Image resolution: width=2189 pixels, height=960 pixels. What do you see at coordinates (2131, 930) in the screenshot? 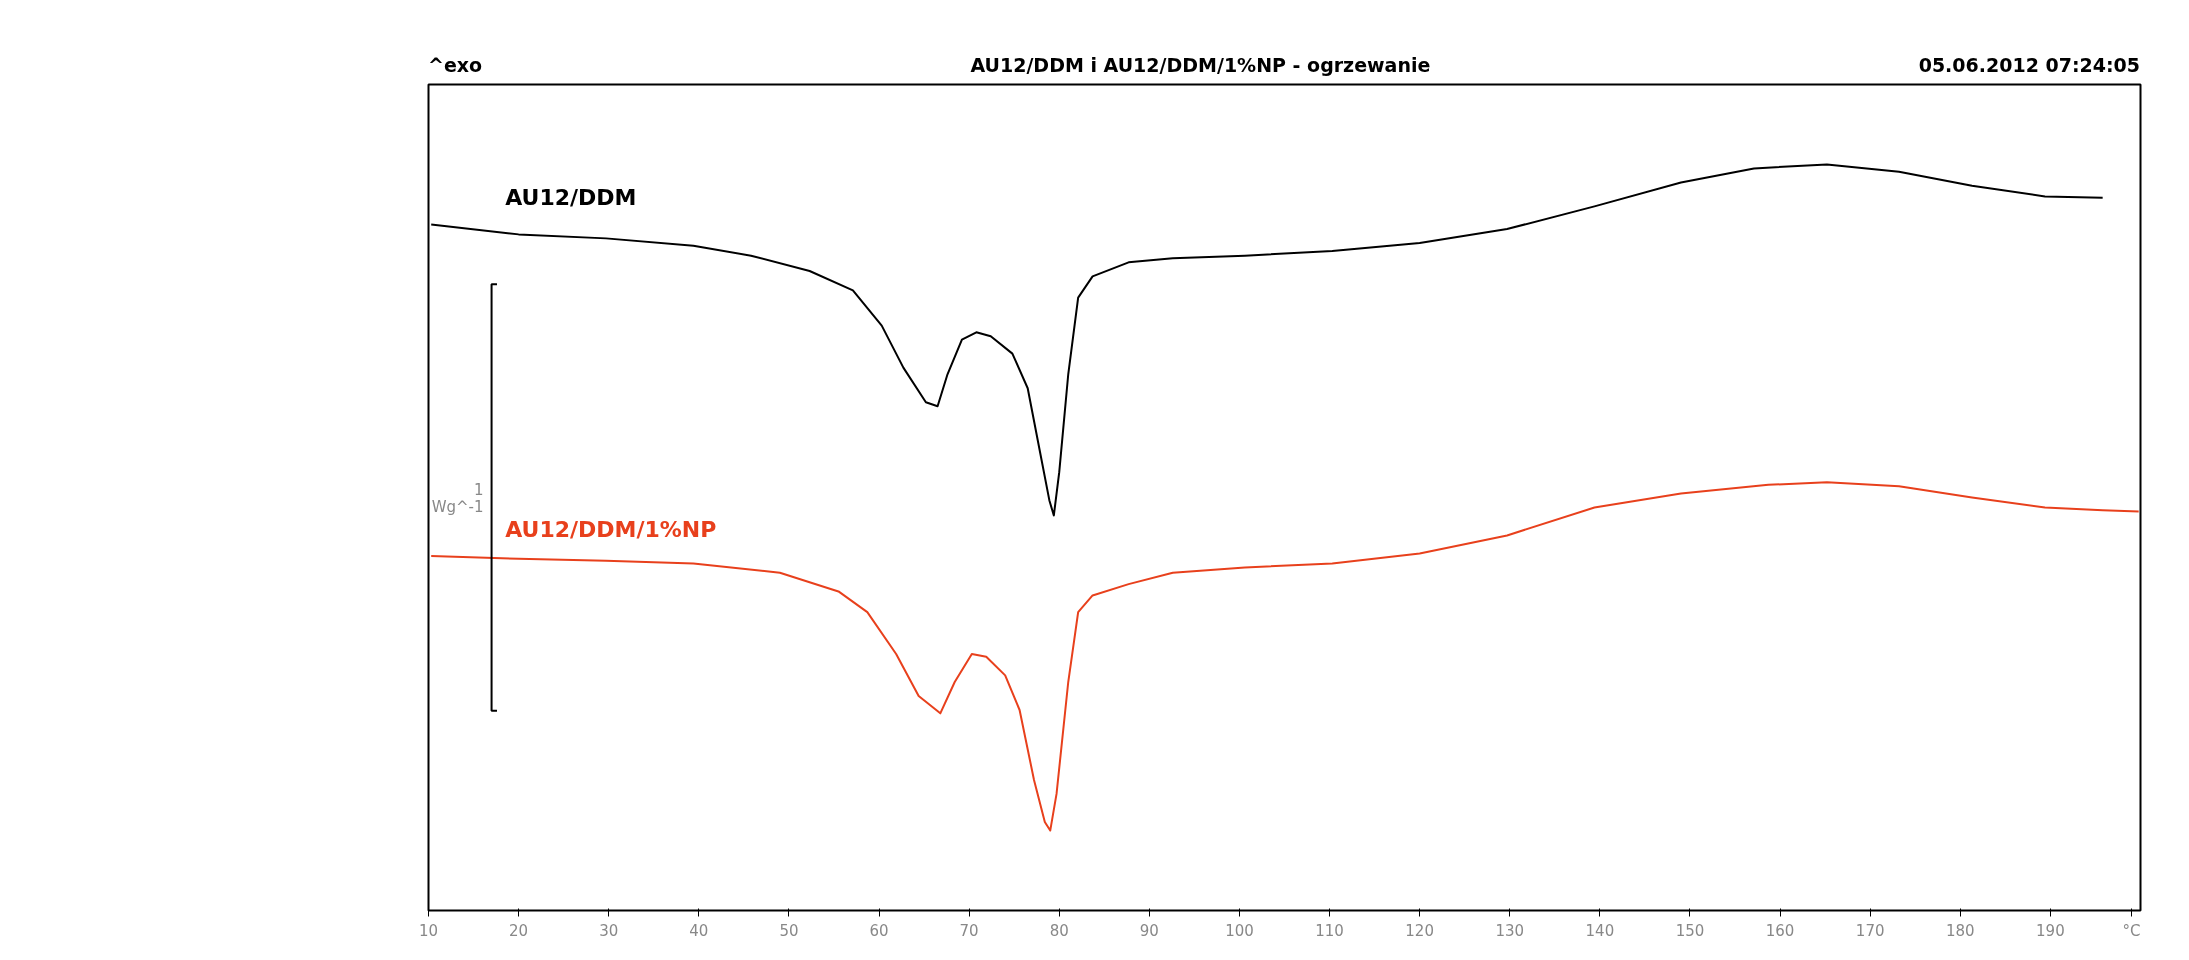
I see `x-tick-label: °C` at bounding box center [2131, 930].